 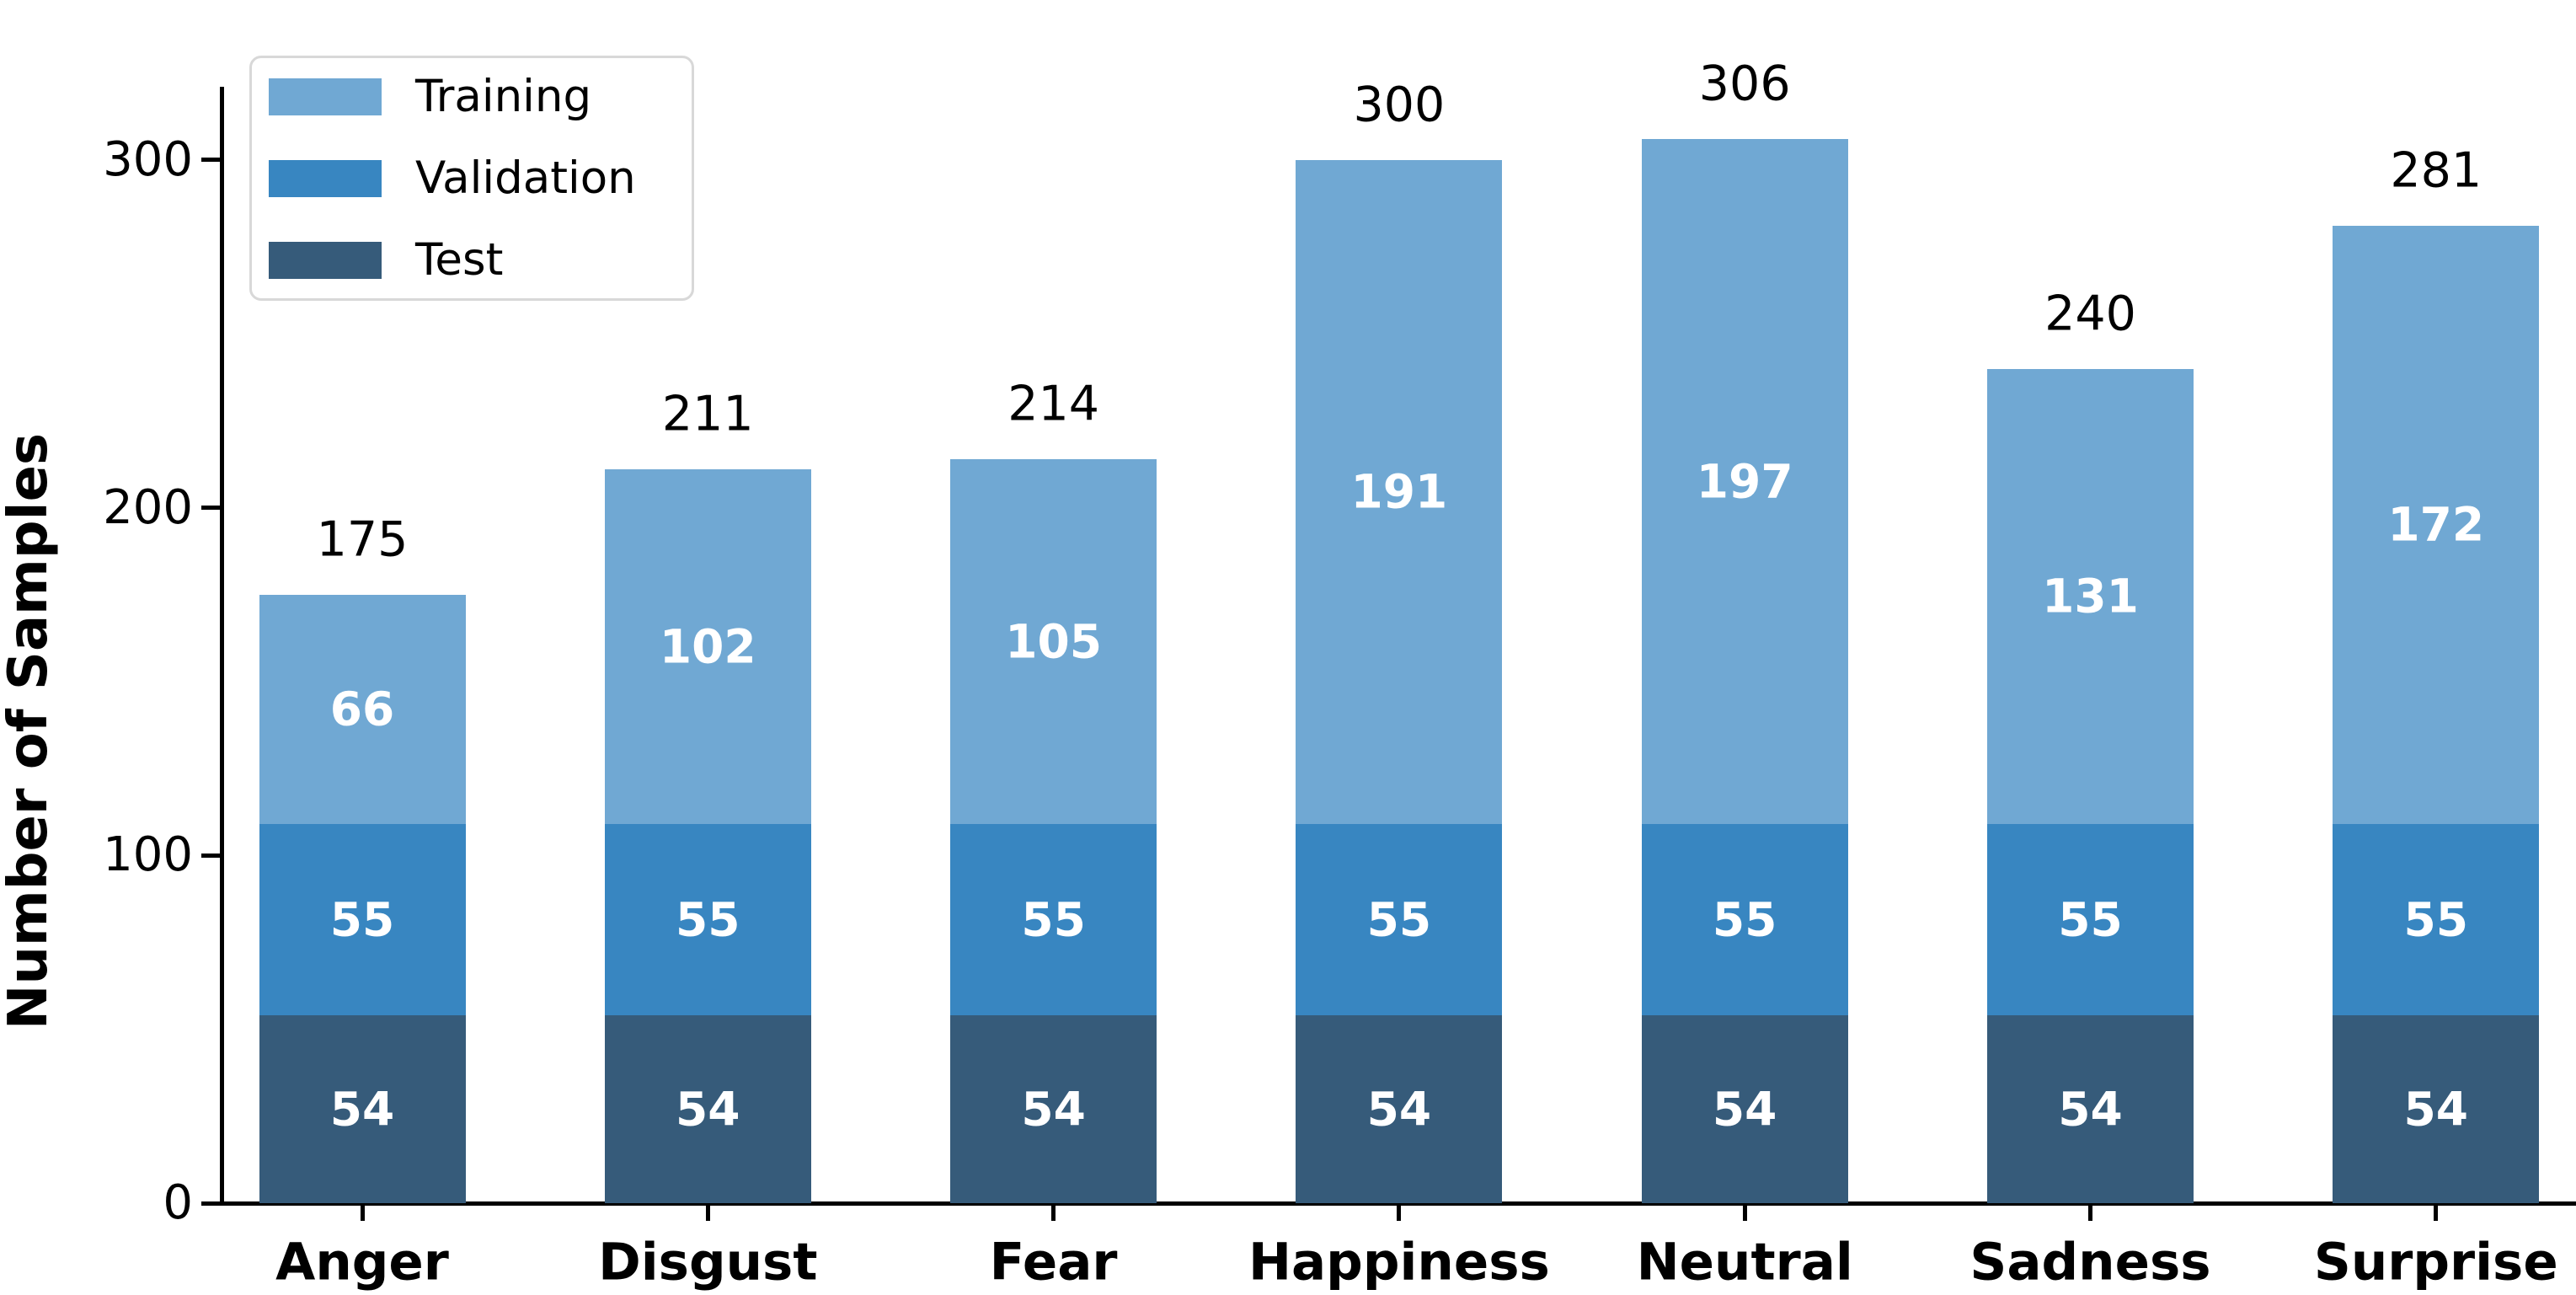 I want to click on legend: Training Validation Test, so click(x=471, y=178).